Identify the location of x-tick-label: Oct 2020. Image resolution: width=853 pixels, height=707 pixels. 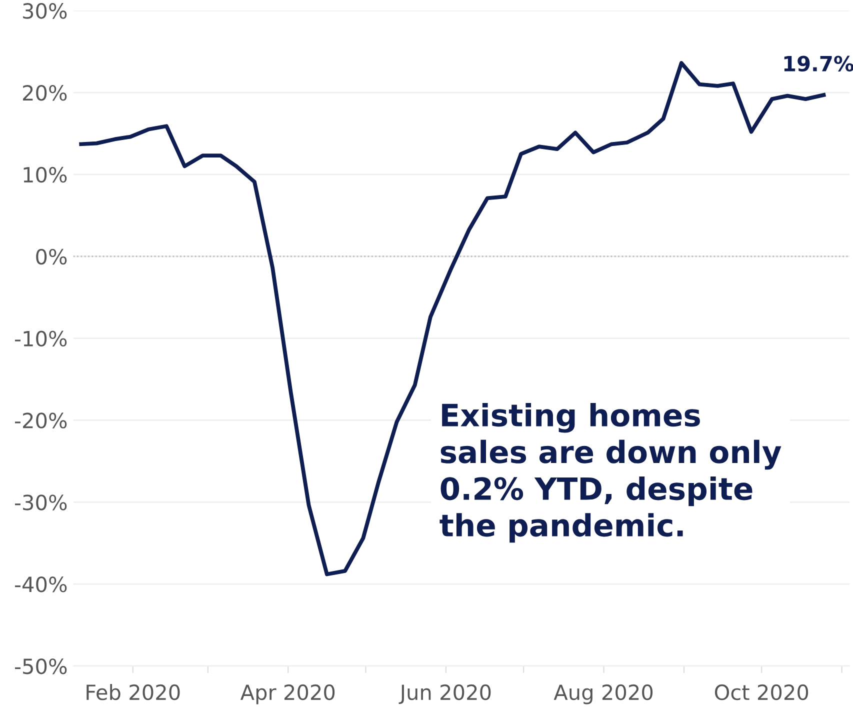
(761, 692).